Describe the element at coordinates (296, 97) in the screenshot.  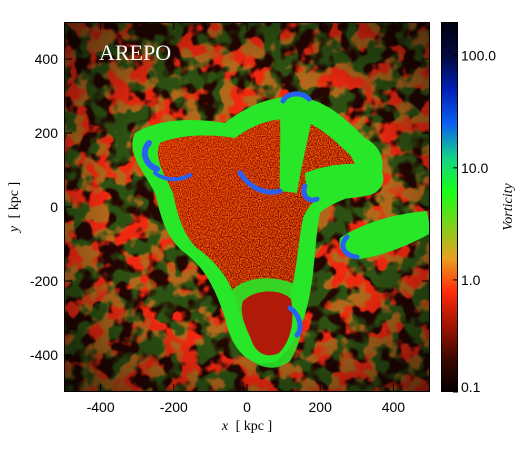
I see `shock-upper-right` at that location.